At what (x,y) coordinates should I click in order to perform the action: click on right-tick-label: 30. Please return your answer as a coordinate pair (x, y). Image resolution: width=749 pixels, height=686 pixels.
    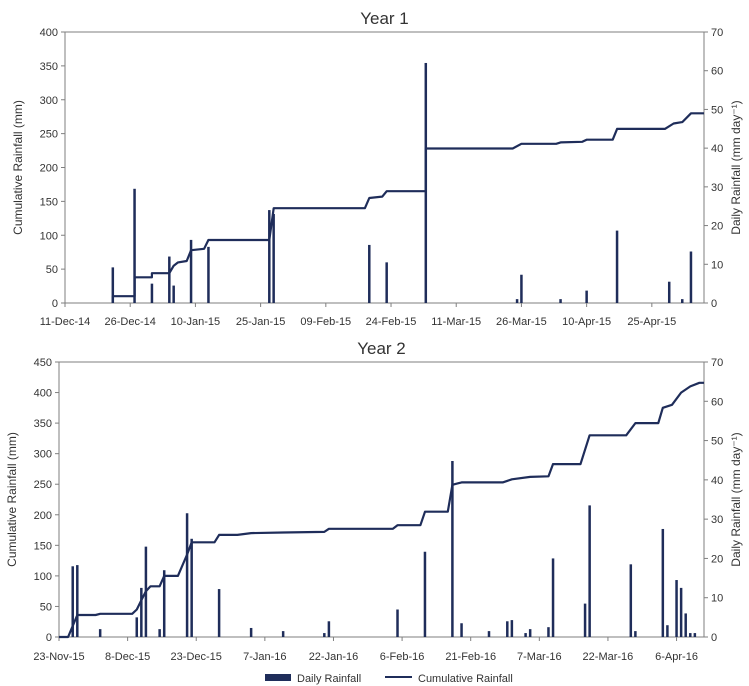
    Looking at the image, I should click on (717, 520).